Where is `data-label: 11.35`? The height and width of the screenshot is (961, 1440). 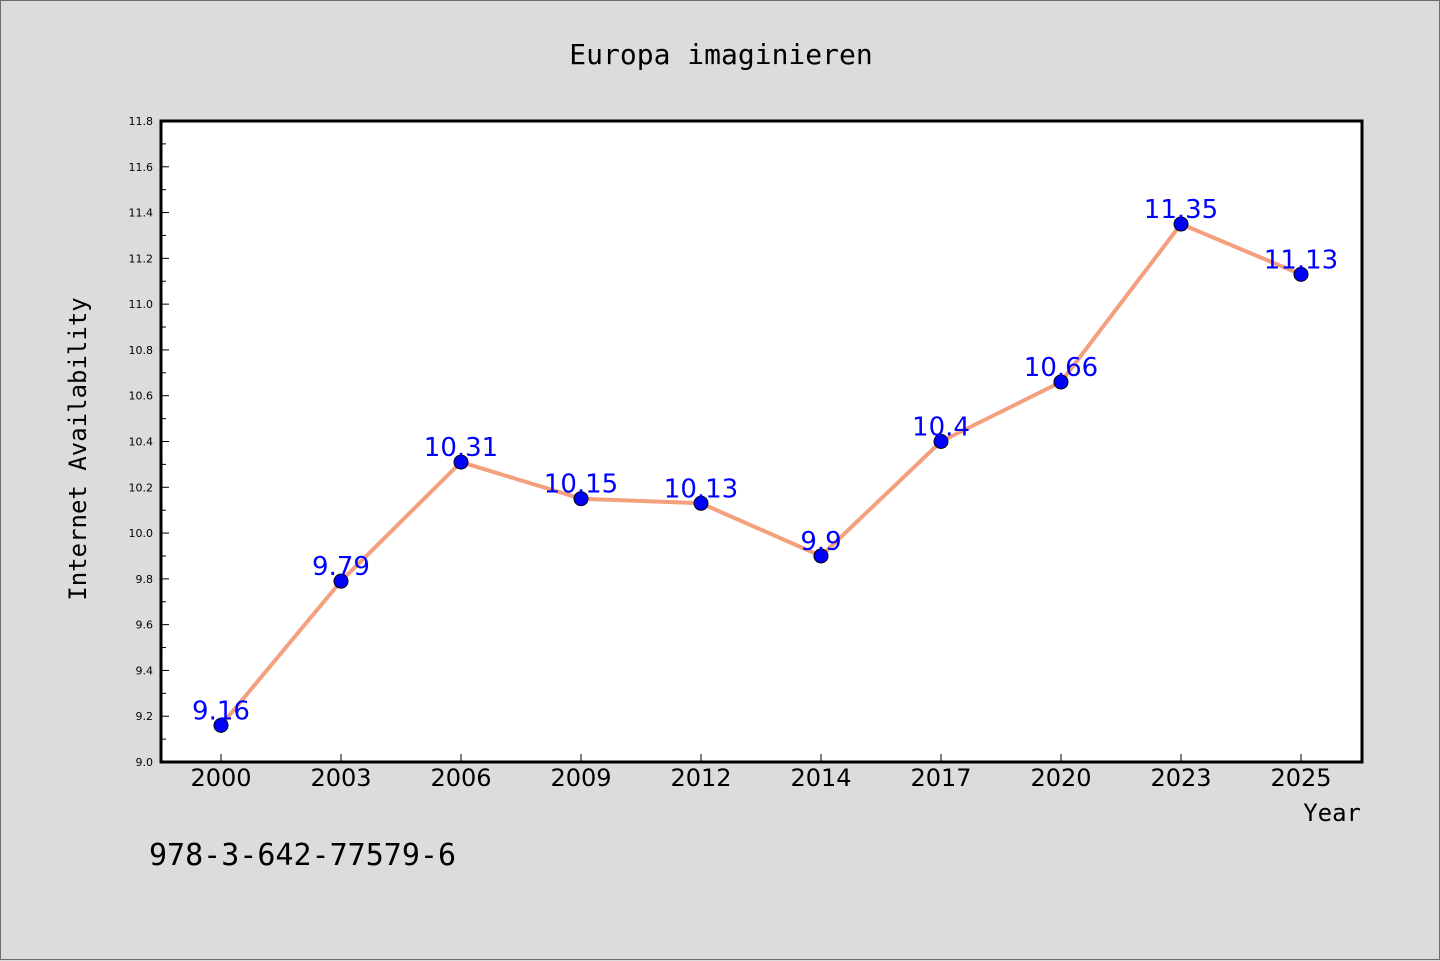 data-label: 11.35 is located at coordinates (1181, 210).